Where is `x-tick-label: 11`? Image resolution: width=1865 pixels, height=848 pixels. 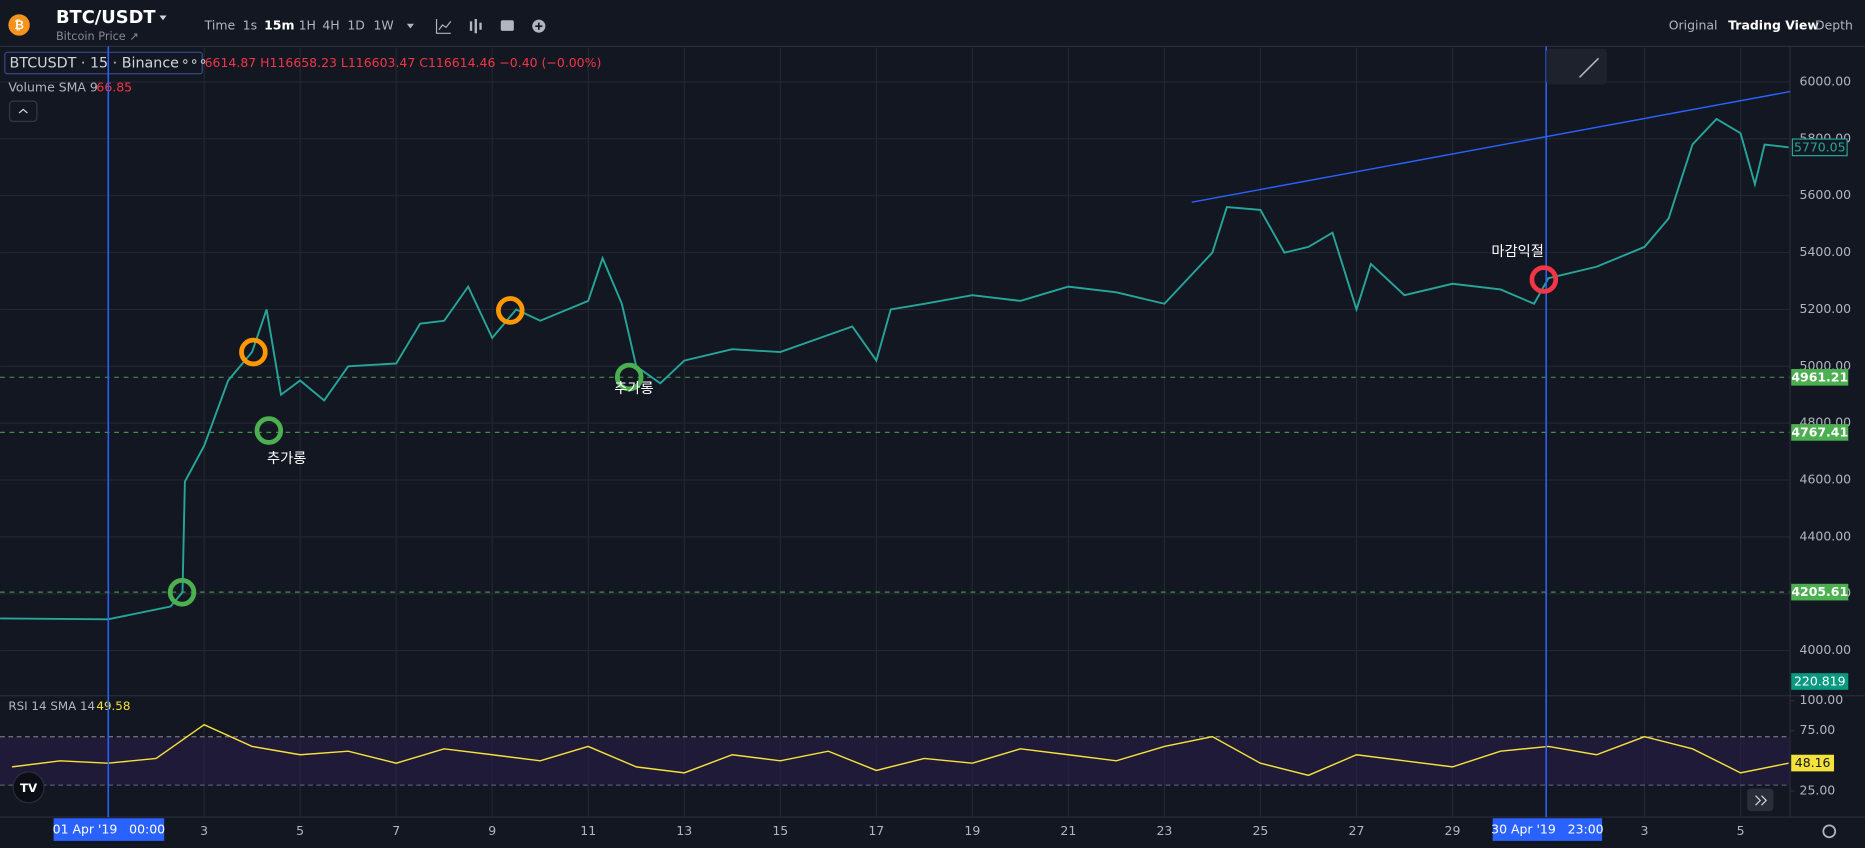
x-tick-label: 11 is located at coordinates (588, 830).